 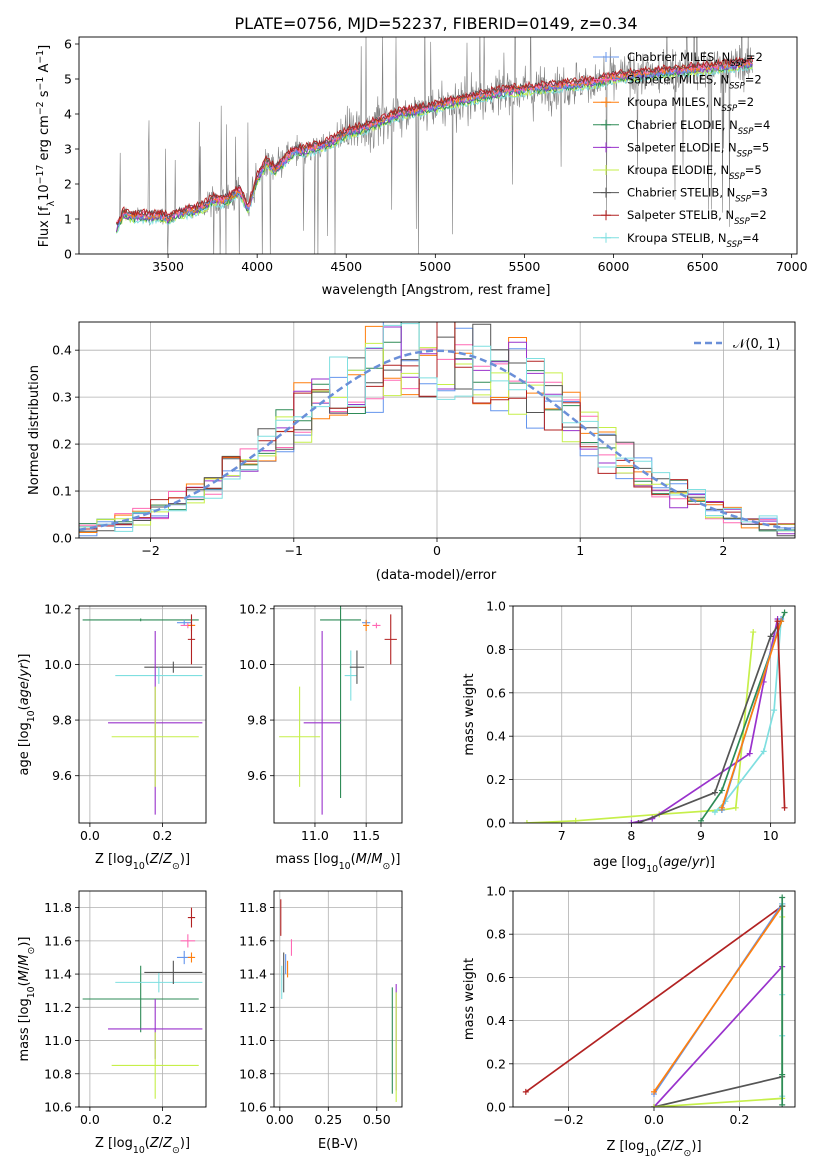 I want to click on legend-entry: Chabrier STELIB, NSSP=3, so click(x=697, y=195).